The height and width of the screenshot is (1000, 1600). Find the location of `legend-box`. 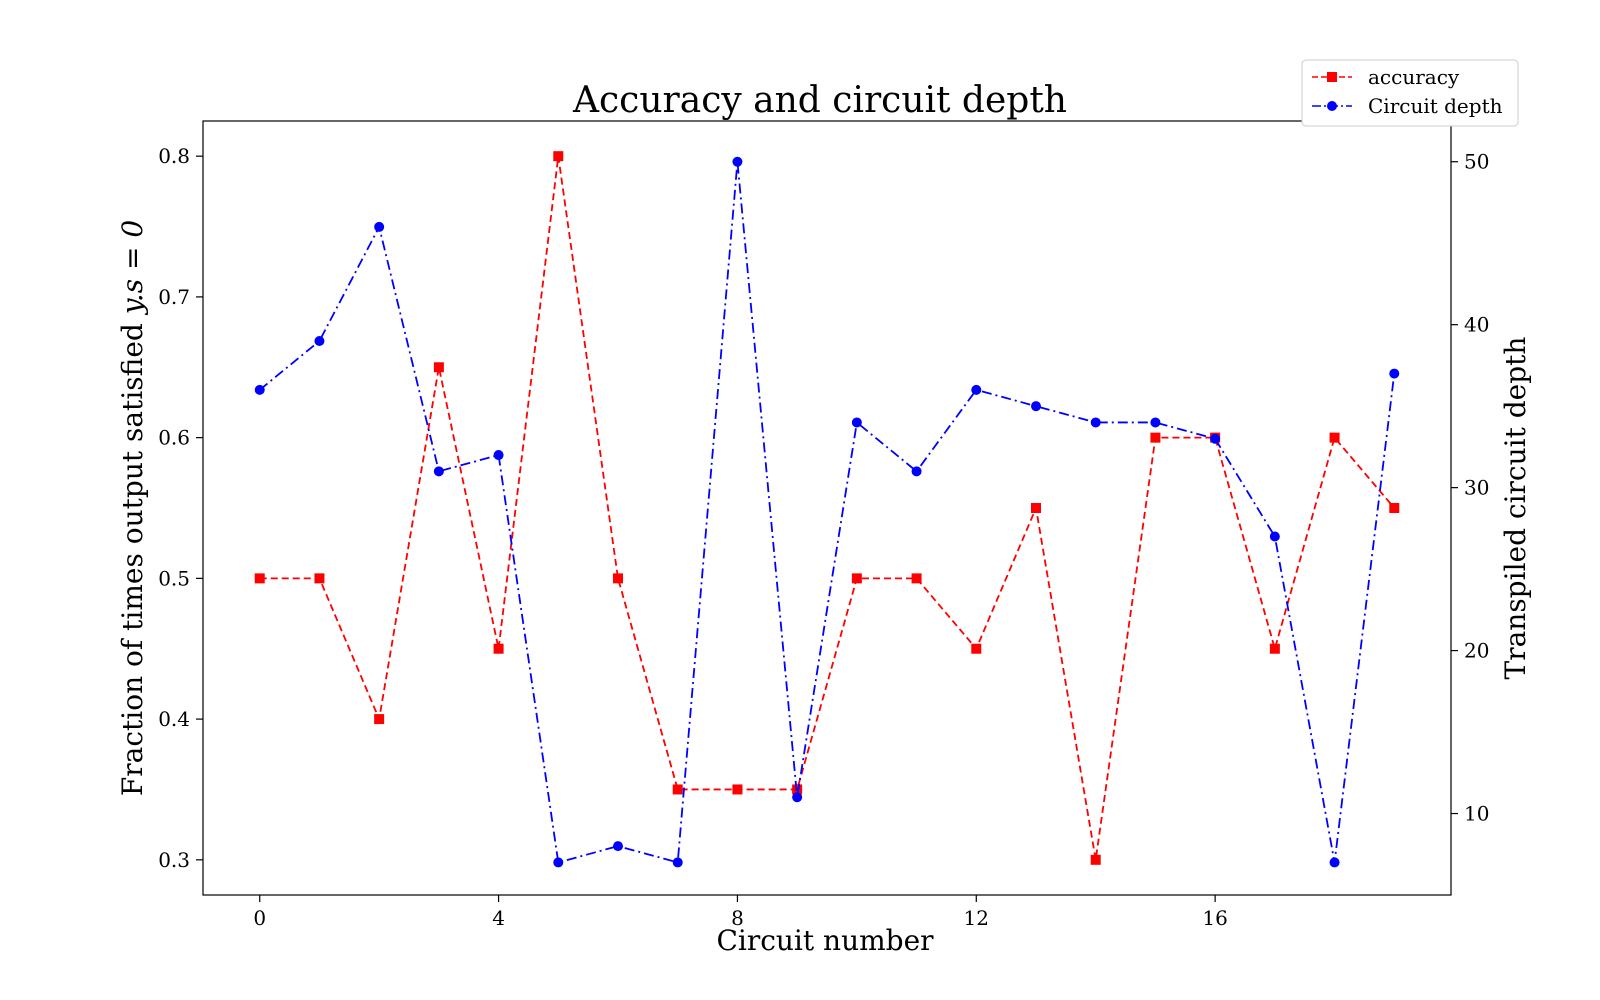

legend-box is located at coordinates (1410, 93).